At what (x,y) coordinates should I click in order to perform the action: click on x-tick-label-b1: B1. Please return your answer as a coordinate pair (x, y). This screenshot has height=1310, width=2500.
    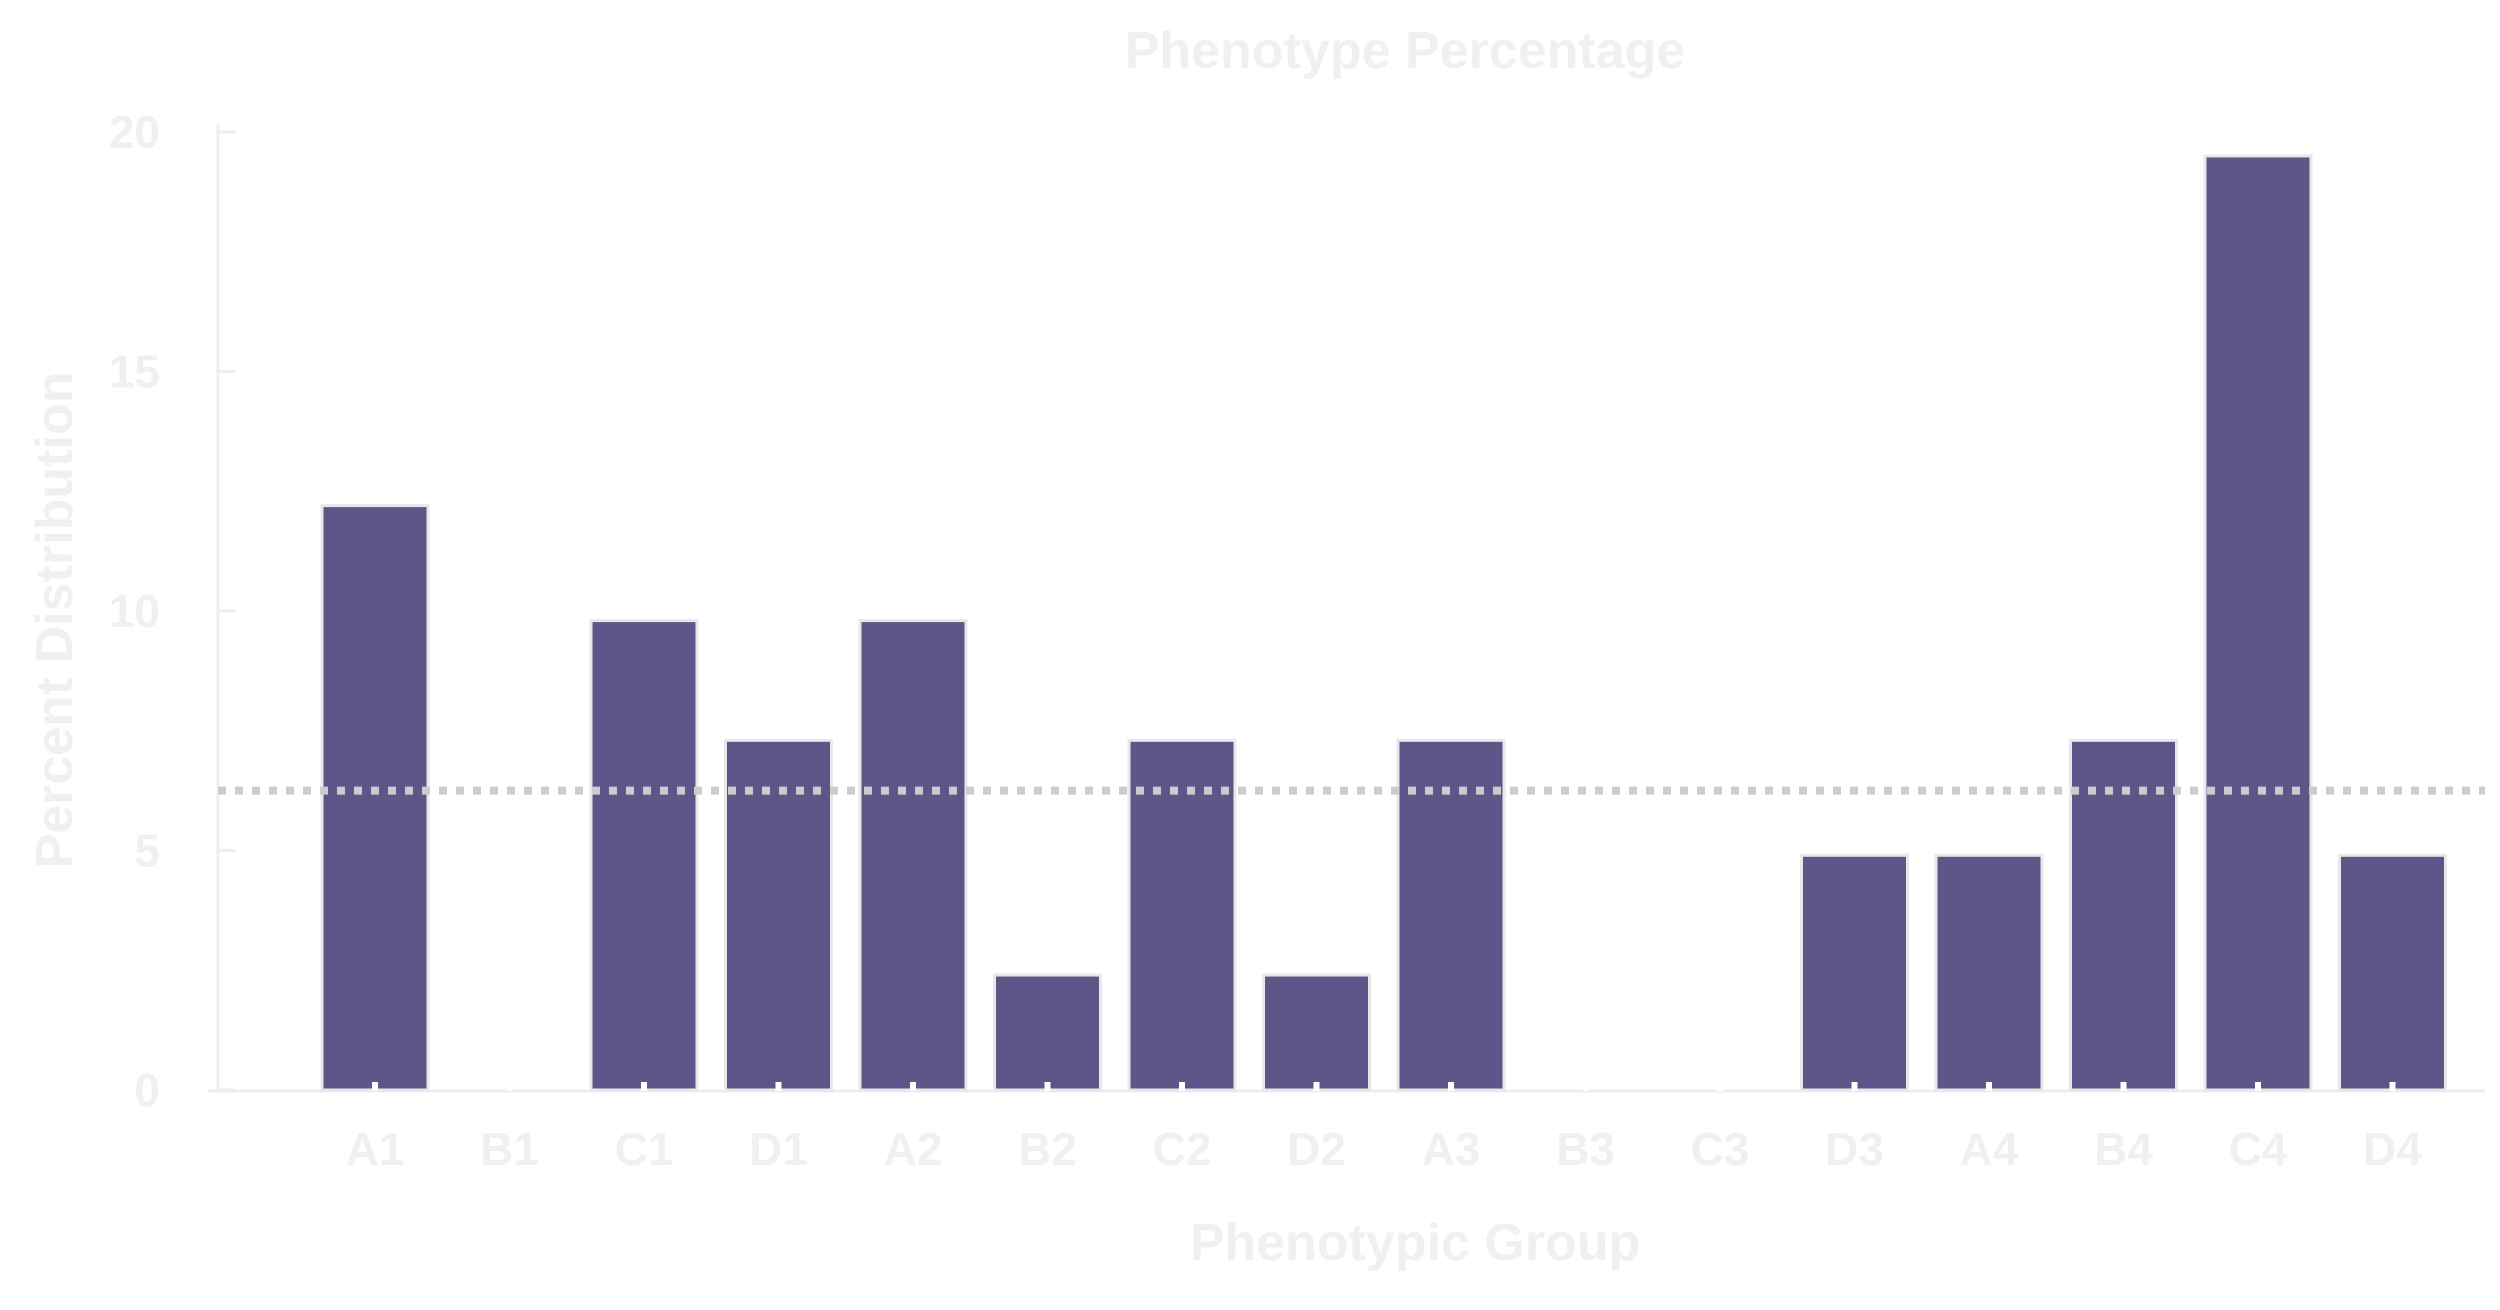
    Looking at the image, I should click on (509, 1149).